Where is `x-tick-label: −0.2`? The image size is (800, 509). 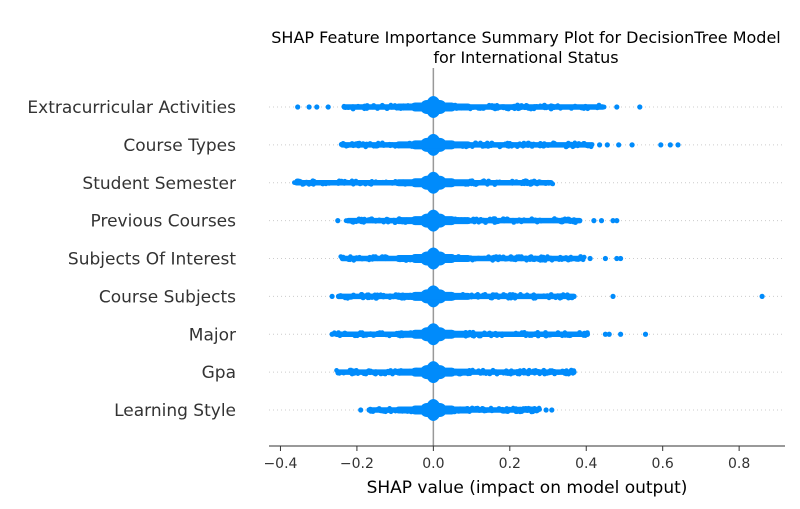
x-tick-label: −0.2 is located at coordinates (357, 464).